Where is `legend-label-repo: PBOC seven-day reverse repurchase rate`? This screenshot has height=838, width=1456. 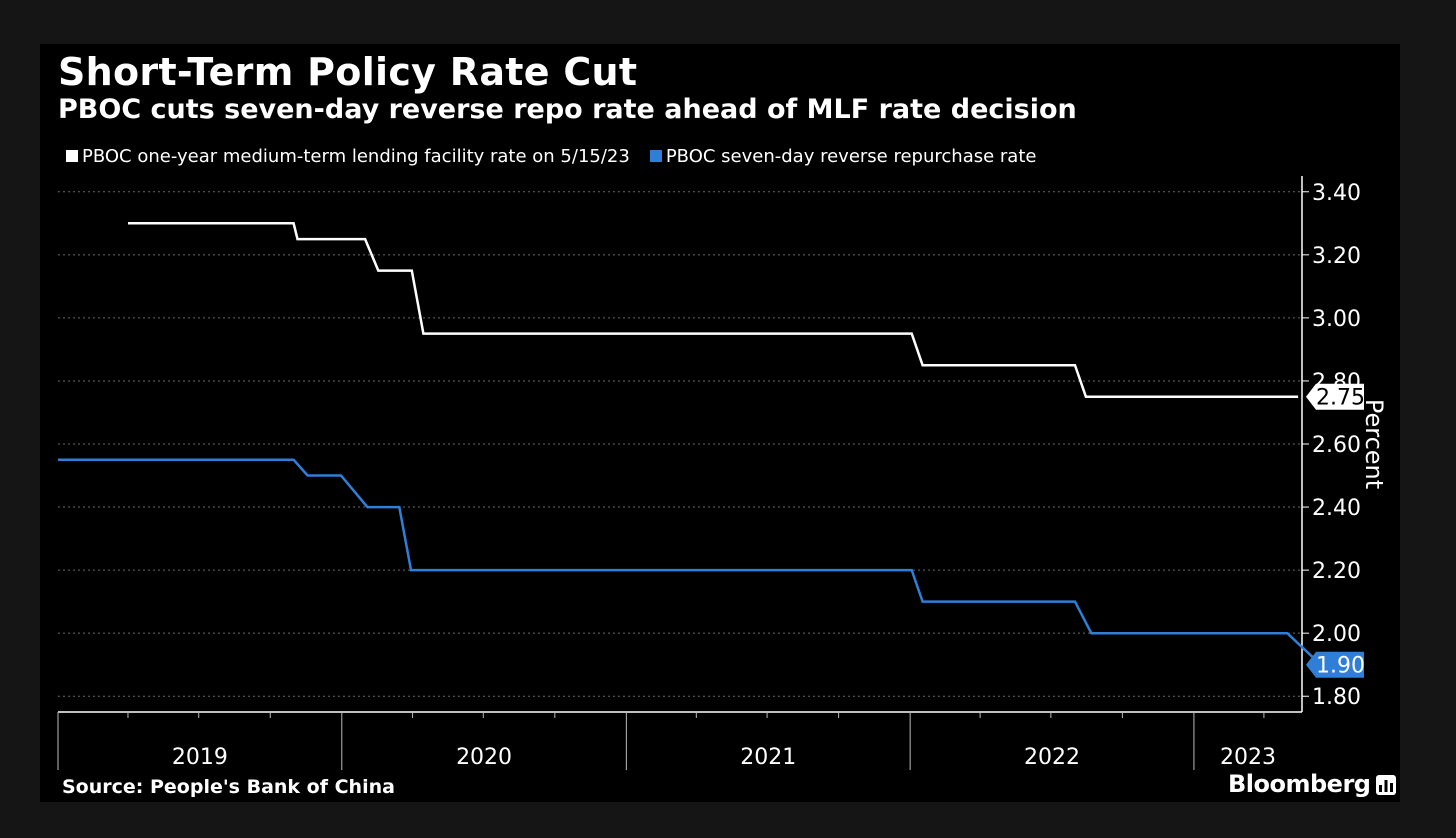 legend-label-repo: PBOC seven-day reverse repurchase rate is located at coordinates (851, 156).